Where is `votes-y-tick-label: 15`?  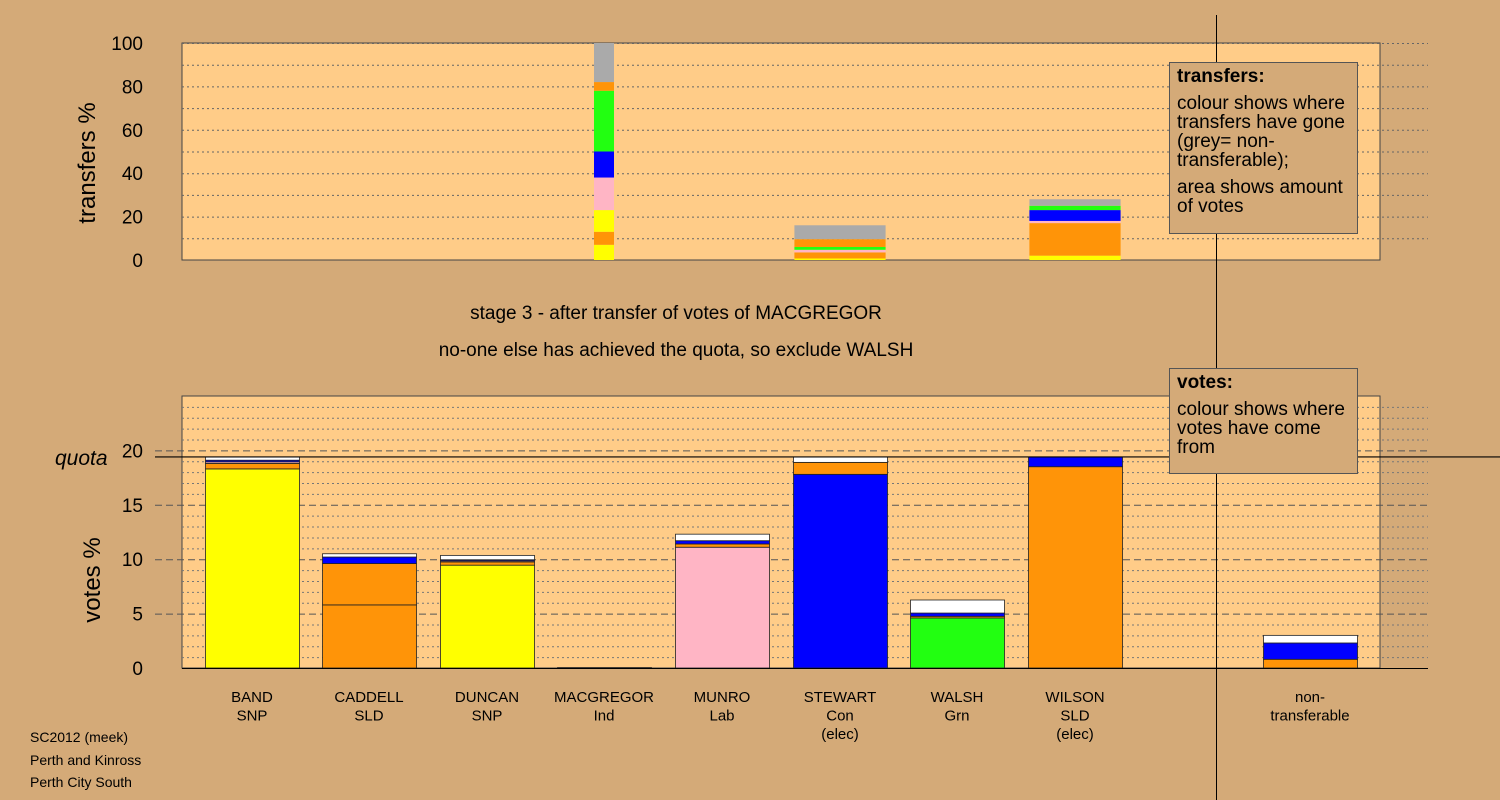 votes-y-tick-label: 15 is located at coordinates (132, 506).